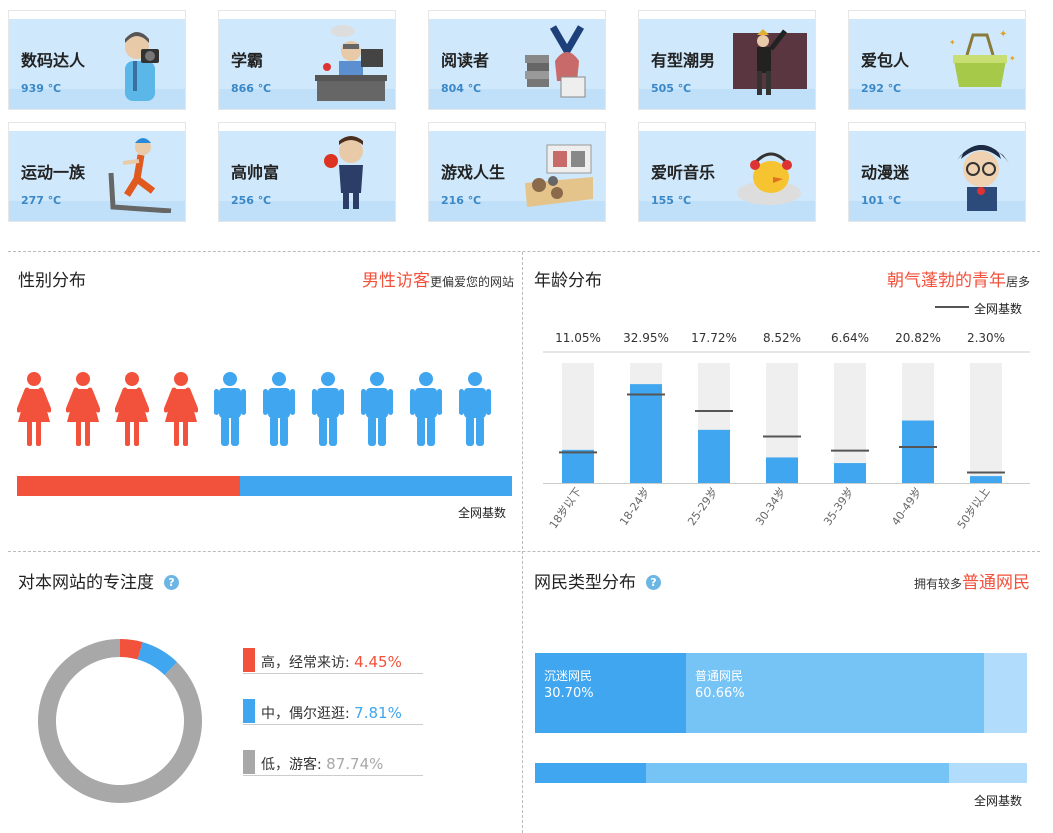 The height and width of the screenshot is (833, 1053). Describe the element at coordinates (333, 763) in the screenshot. I see `focus-item-low: 低，游客: 87.74%` at that location.